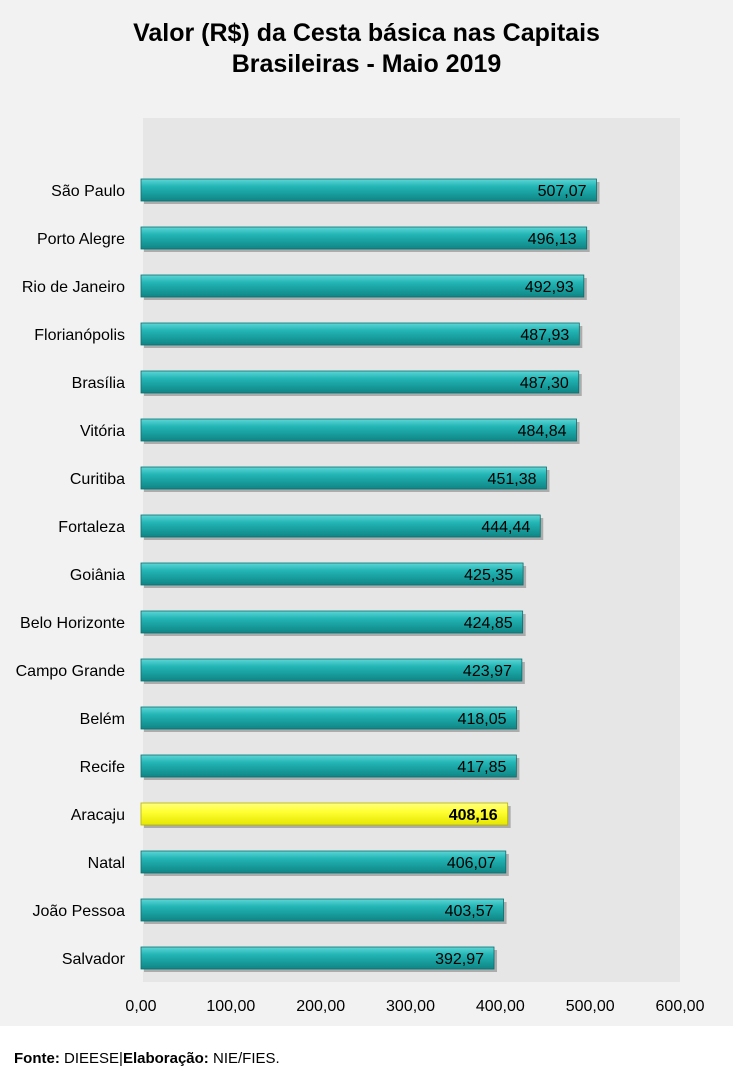 Image resolution: width=733 pixels, height=1085 pixels. What do you see at coordinates (542, 431) in the screenshot?
I see `value-label-vitoria: 484,84` at bounding box center [542, 431].